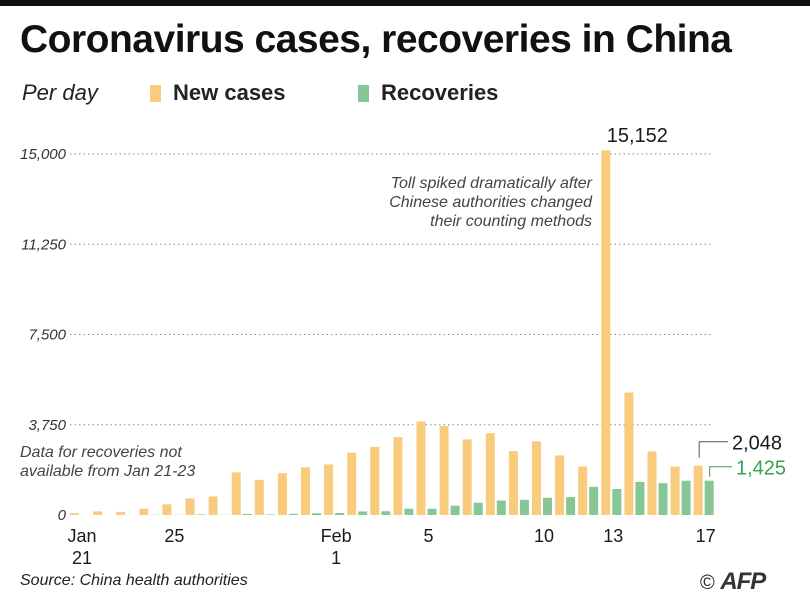  I want to click on y-tick-label: 0, so click(62, 515).